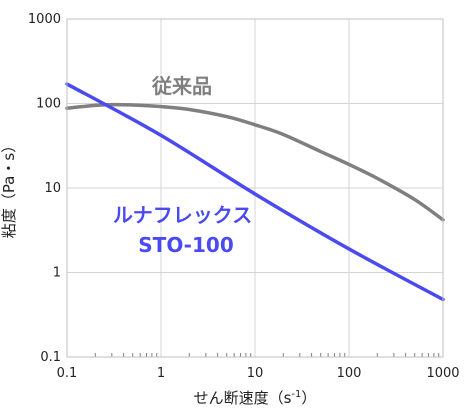 The width and height of the screenshot is (468, 417). Describe the element at coordinates (52, 188) in the screenshot. I see `y-tick-label: 10` at that location.